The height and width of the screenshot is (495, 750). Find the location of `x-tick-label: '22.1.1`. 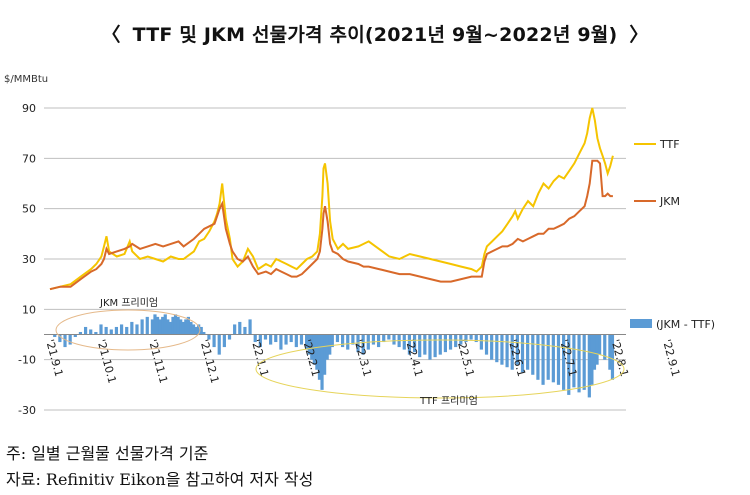

x-tick-label: '22.1.1 is located at coordinates (260, 358).